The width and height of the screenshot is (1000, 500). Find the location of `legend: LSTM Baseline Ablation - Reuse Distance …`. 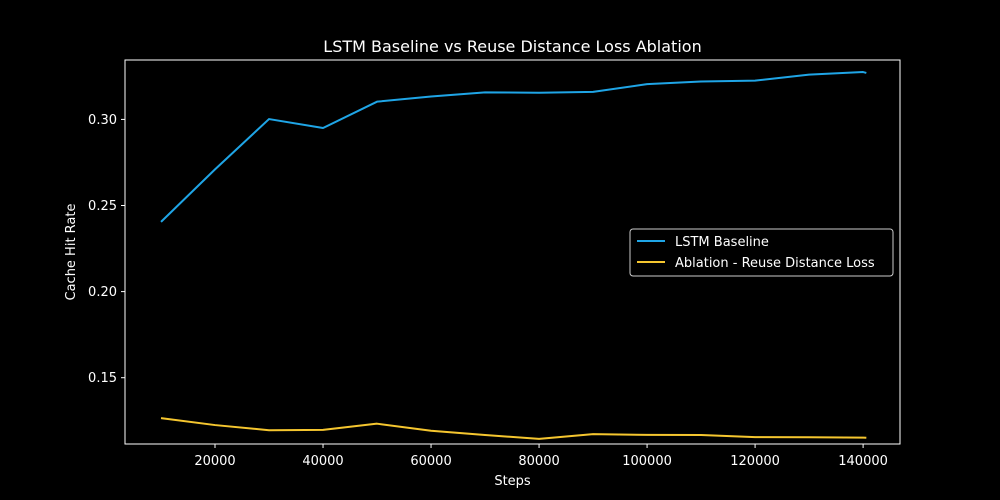

legend: LSTM Baseline Ablation - Reuse Distance … is located at coordinates (761, 252).